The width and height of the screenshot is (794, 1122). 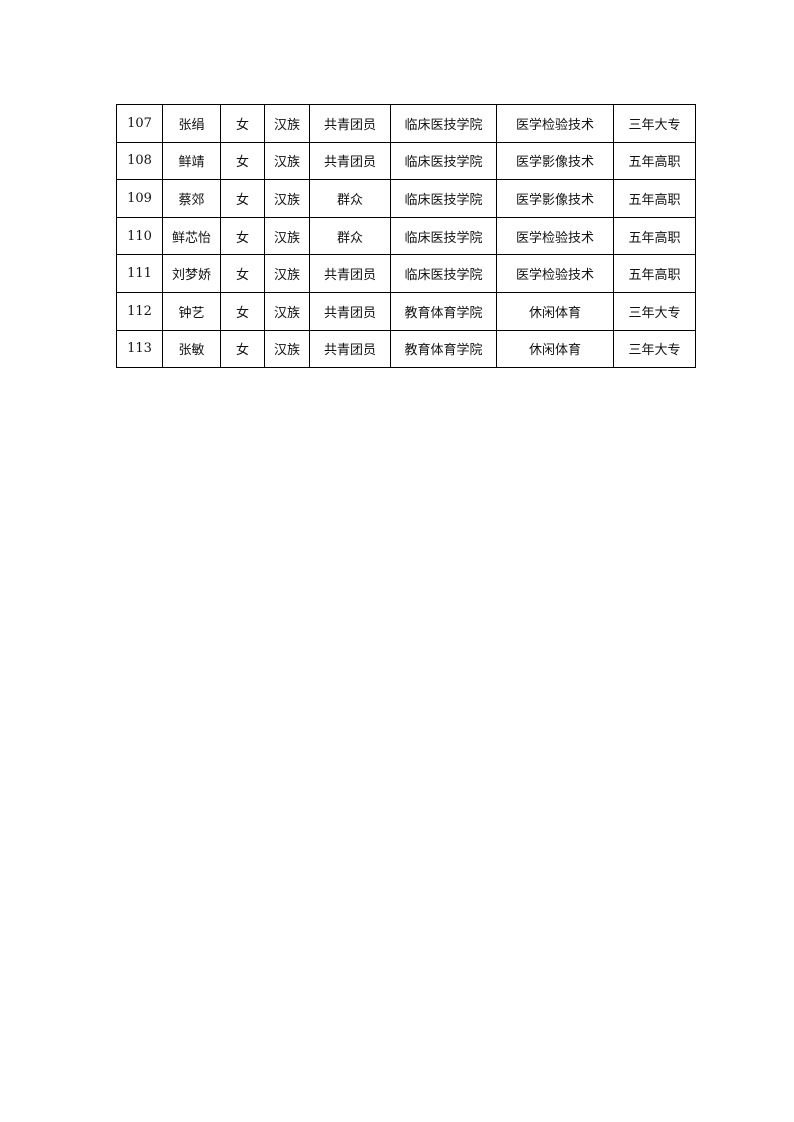 I want to click on cell-number: 113, so click(x=139, y=349).